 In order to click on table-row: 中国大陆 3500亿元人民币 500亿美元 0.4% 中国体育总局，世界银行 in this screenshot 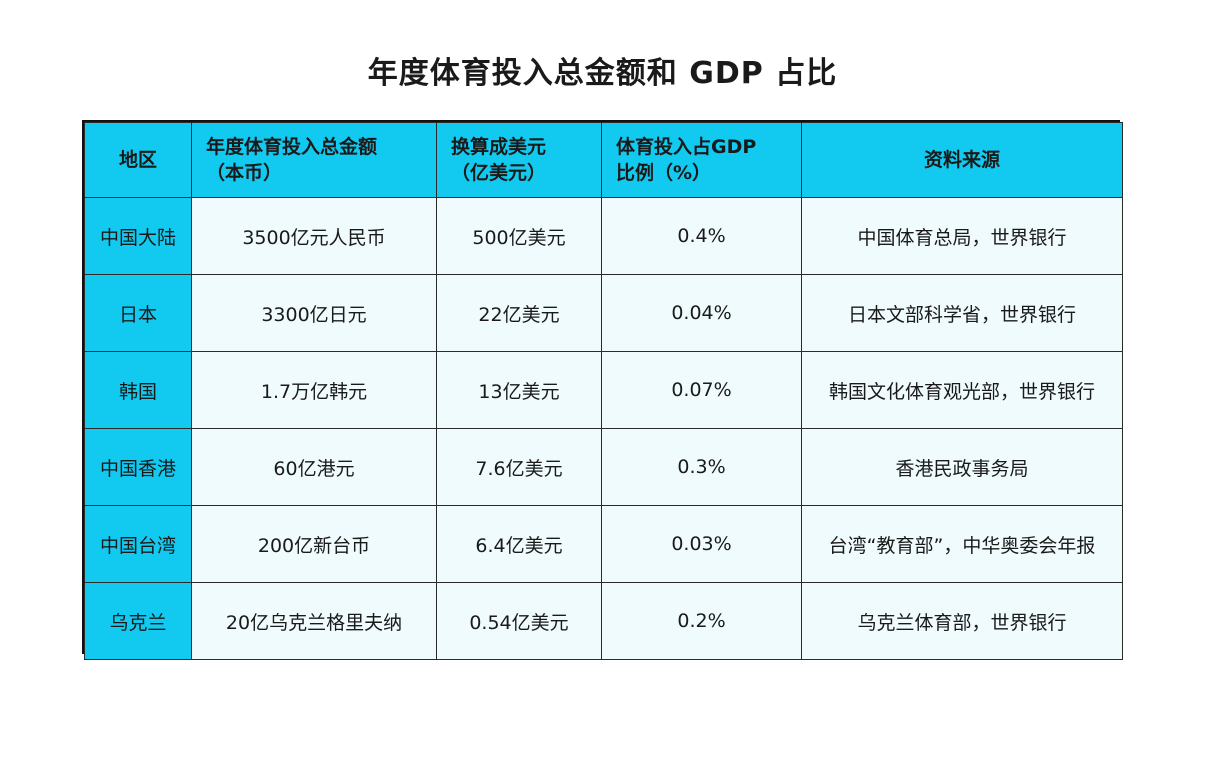, I will do `click(603, 236)`.